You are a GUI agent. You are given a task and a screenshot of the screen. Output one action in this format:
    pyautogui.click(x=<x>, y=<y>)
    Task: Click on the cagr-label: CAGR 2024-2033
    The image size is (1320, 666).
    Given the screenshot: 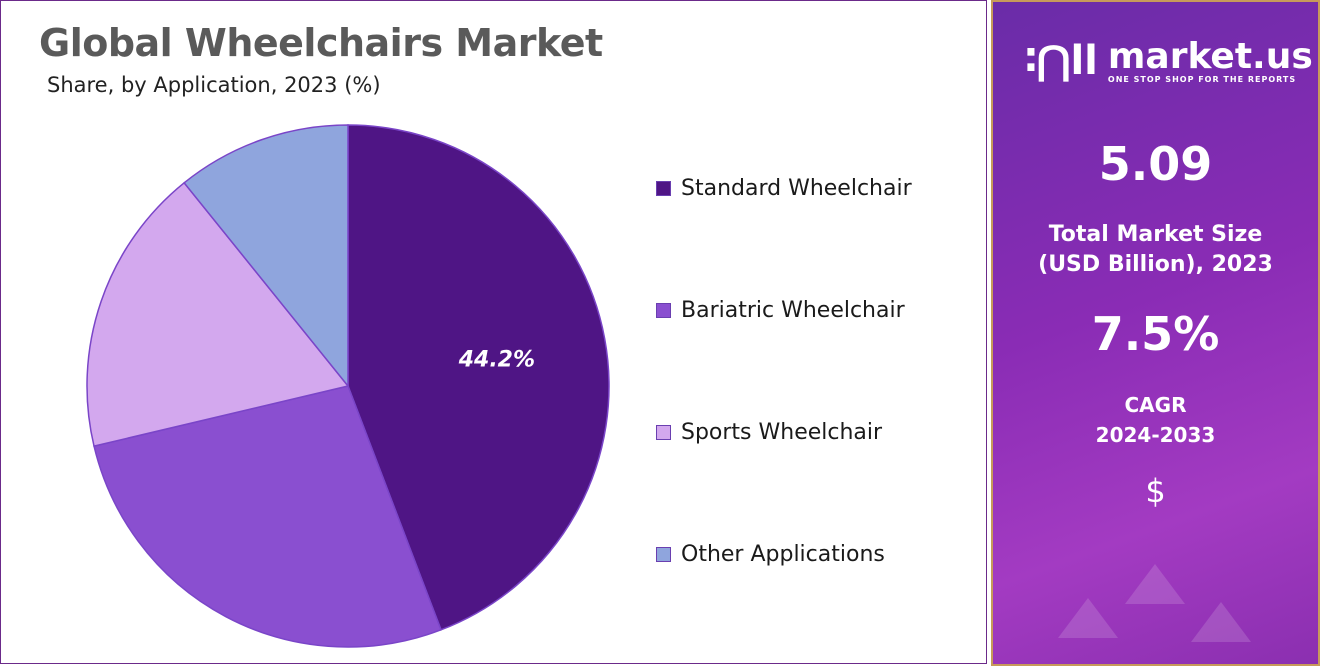 What is the action you would take?
    pyautogui.click(x=1155, y=420)
    